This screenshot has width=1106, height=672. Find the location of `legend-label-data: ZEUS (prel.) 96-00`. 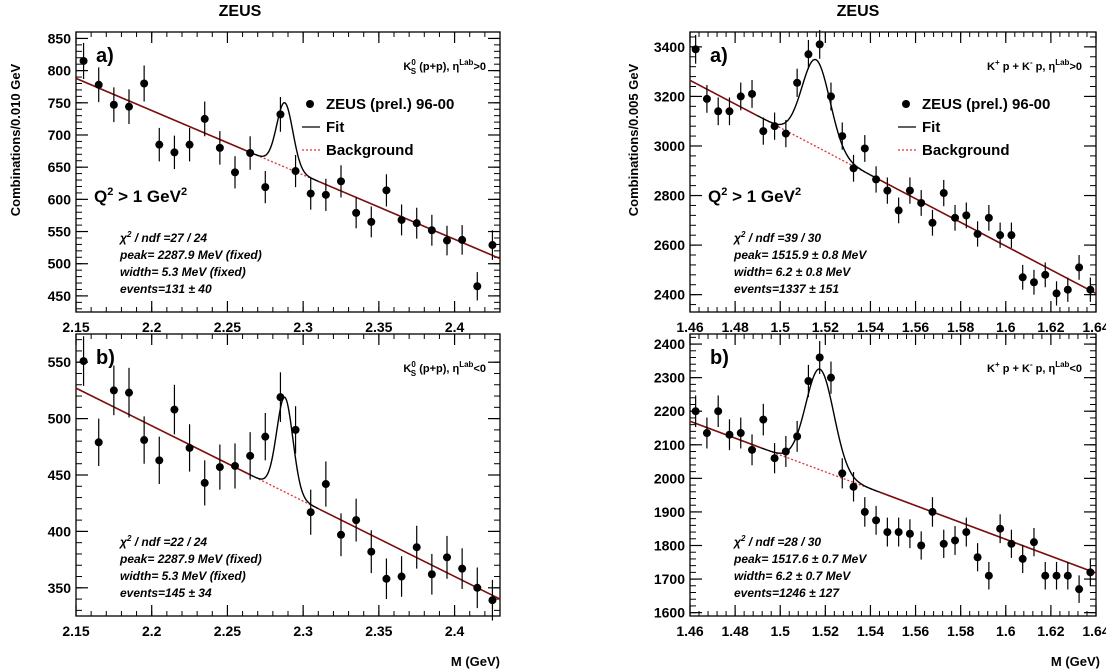

legend-label-data: ZEUS (prel.) 96-00 is located at coordinates (390, 104).